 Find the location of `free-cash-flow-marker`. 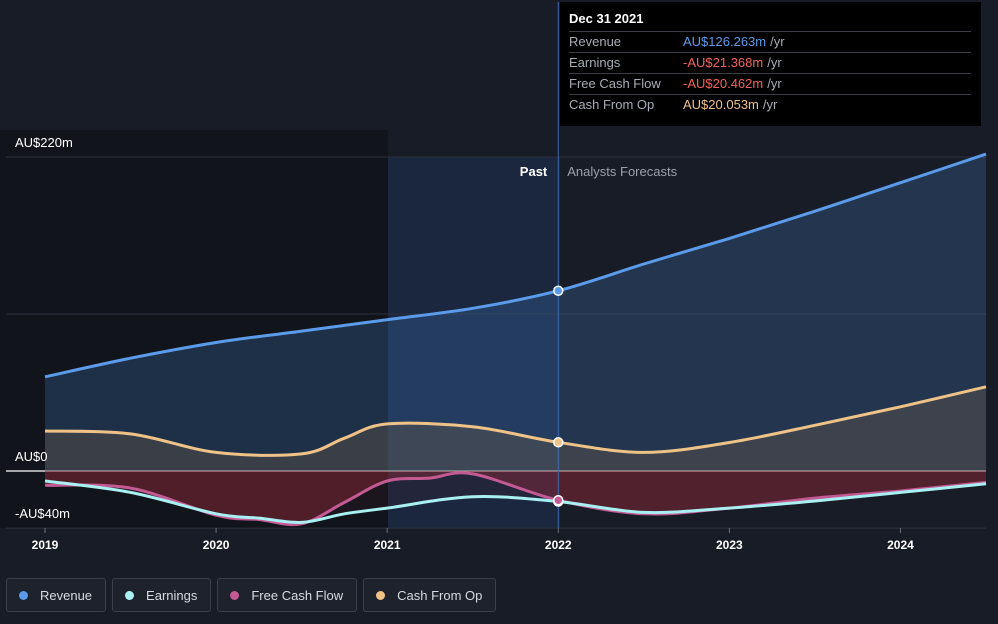

free-cash-flow-marker is located at coordinates (558, 500).